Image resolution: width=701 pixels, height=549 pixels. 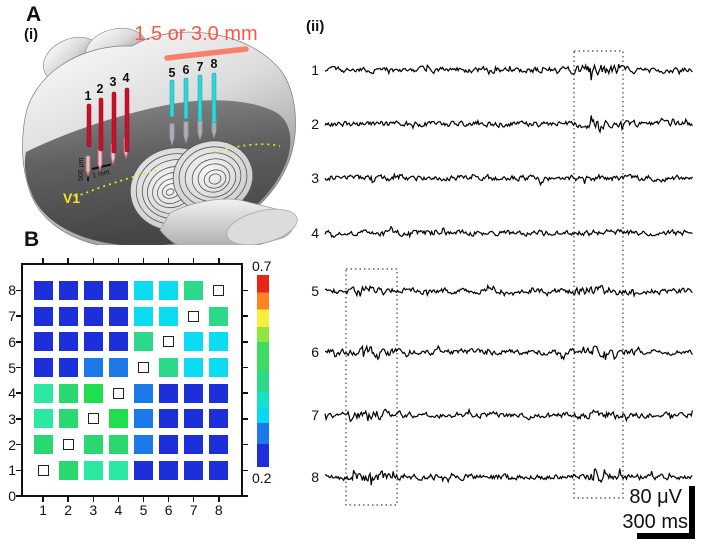 What do you see at coordinates (218, 510) in the screenshot?
I see `x-axis-label: 8` at bounding box center [218, 510].